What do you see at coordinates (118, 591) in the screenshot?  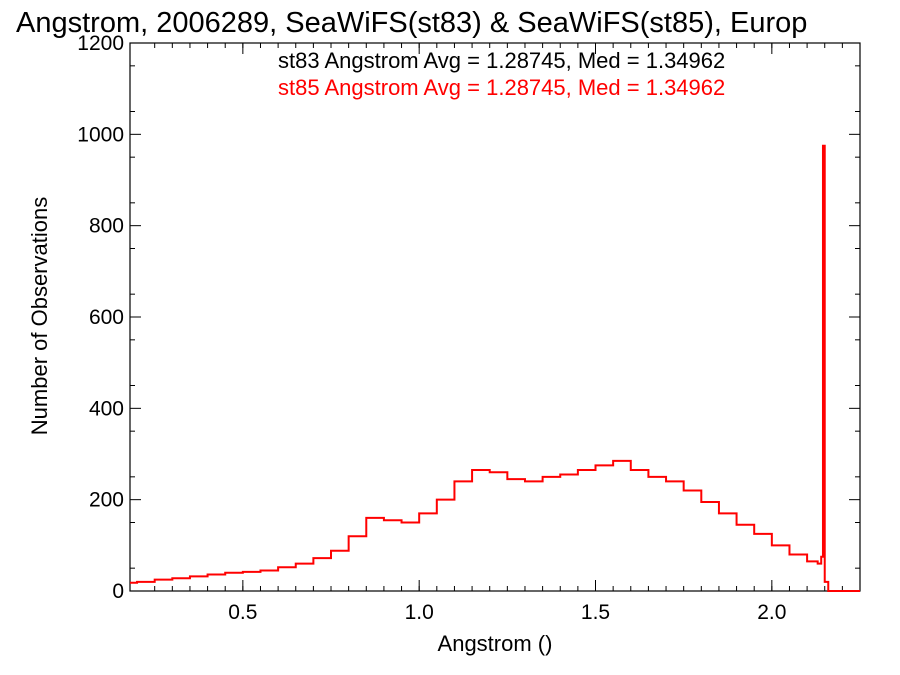 I see `y-tick-label: 0` at bounding box center [118, 591].